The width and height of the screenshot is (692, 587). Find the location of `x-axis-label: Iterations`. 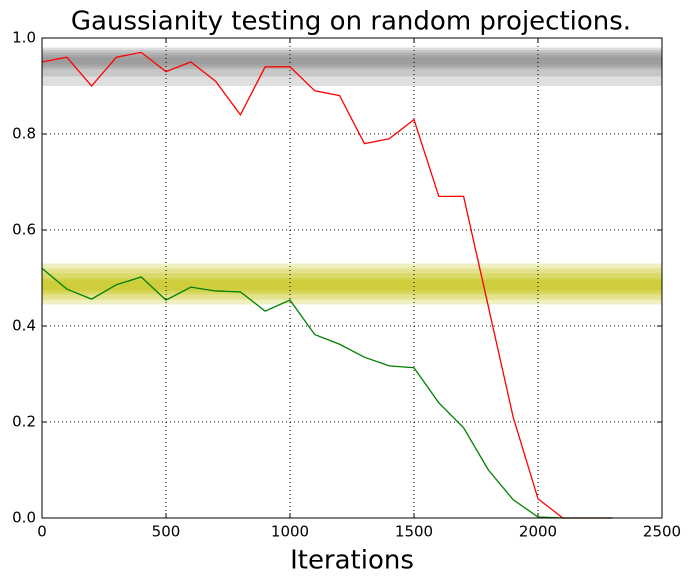

x-axis-label: Iterations is located at coordinates (352, 561).